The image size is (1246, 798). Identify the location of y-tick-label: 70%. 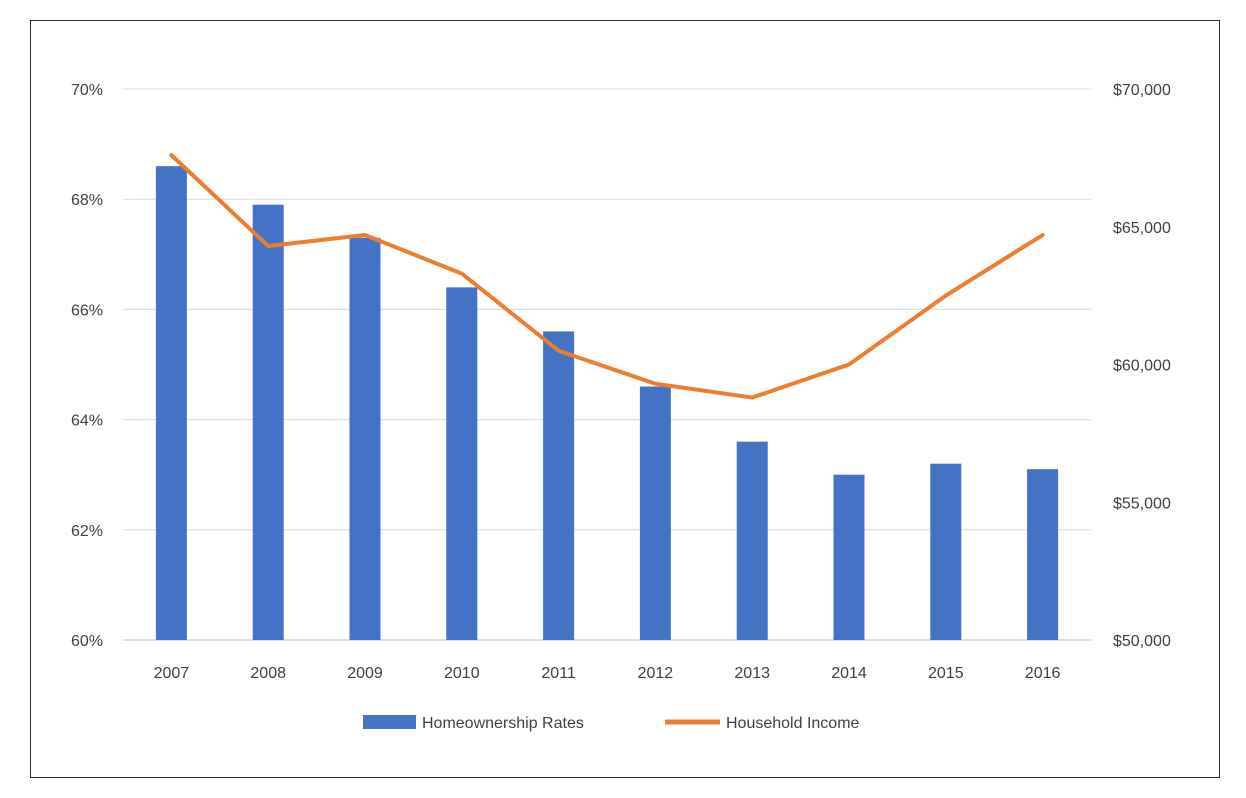
(87, 90).